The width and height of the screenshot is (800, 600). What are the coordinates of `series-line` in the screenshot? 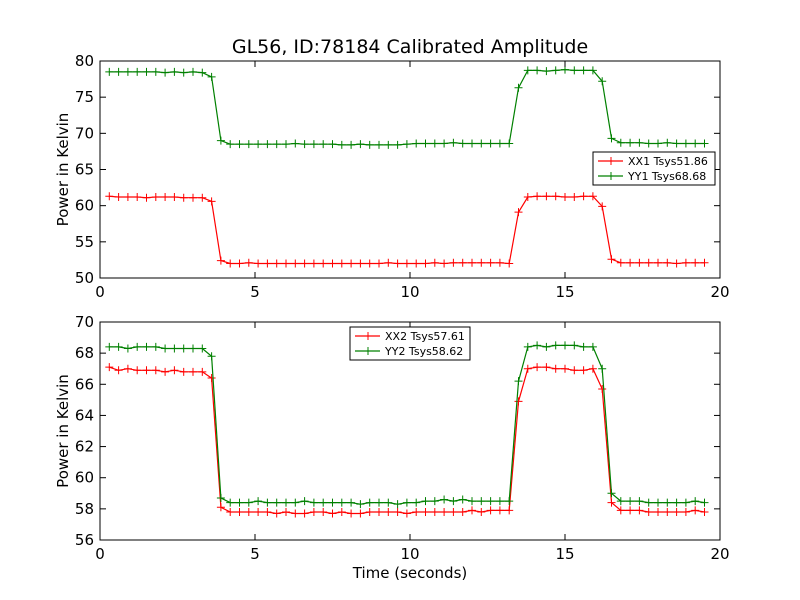 It's located at (407, 107).